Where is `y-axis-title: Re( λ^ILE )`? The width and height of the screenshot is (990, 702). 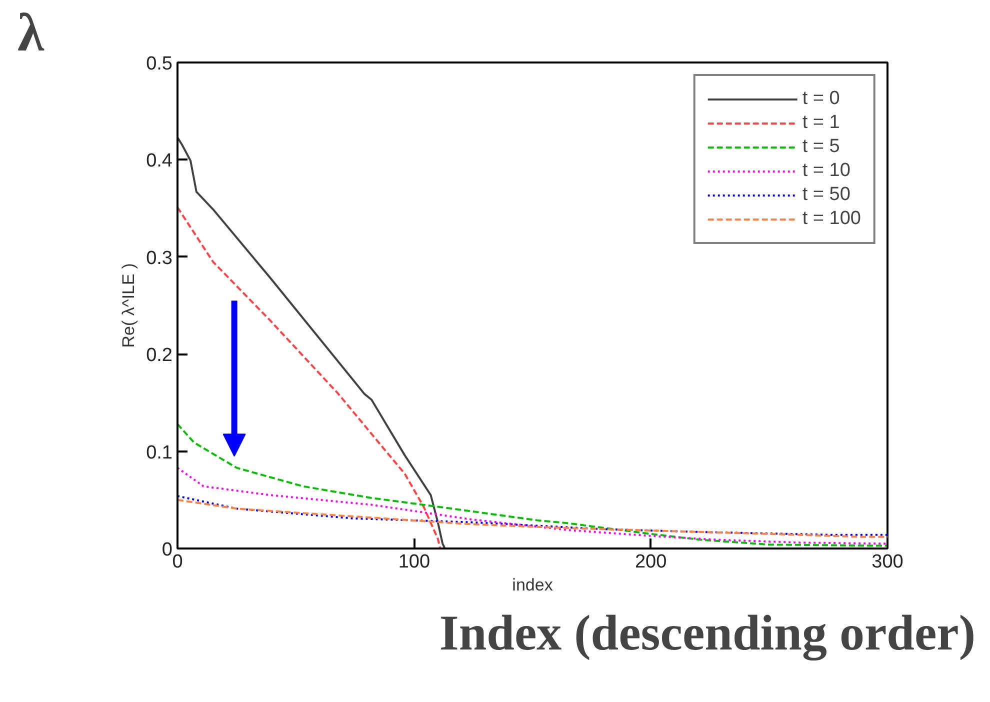 y-axis-title: Re( λ^ILE ) is located at coordinates (128, 305).